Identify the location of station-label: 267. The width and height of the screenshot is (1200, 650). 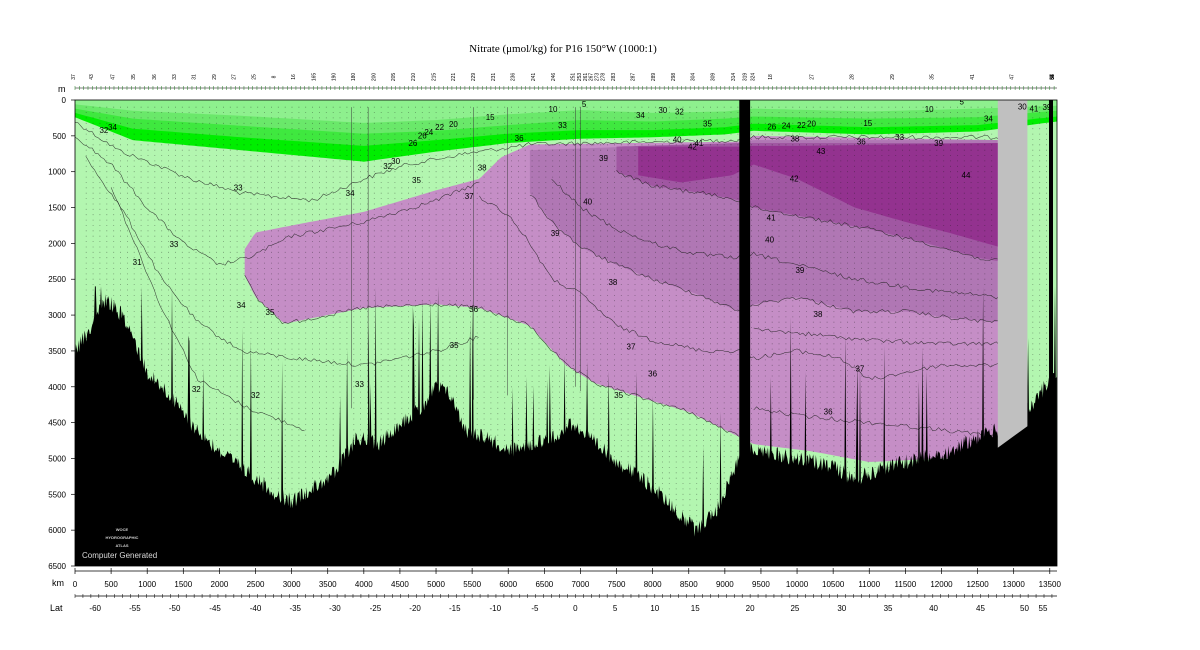
(592, 77).